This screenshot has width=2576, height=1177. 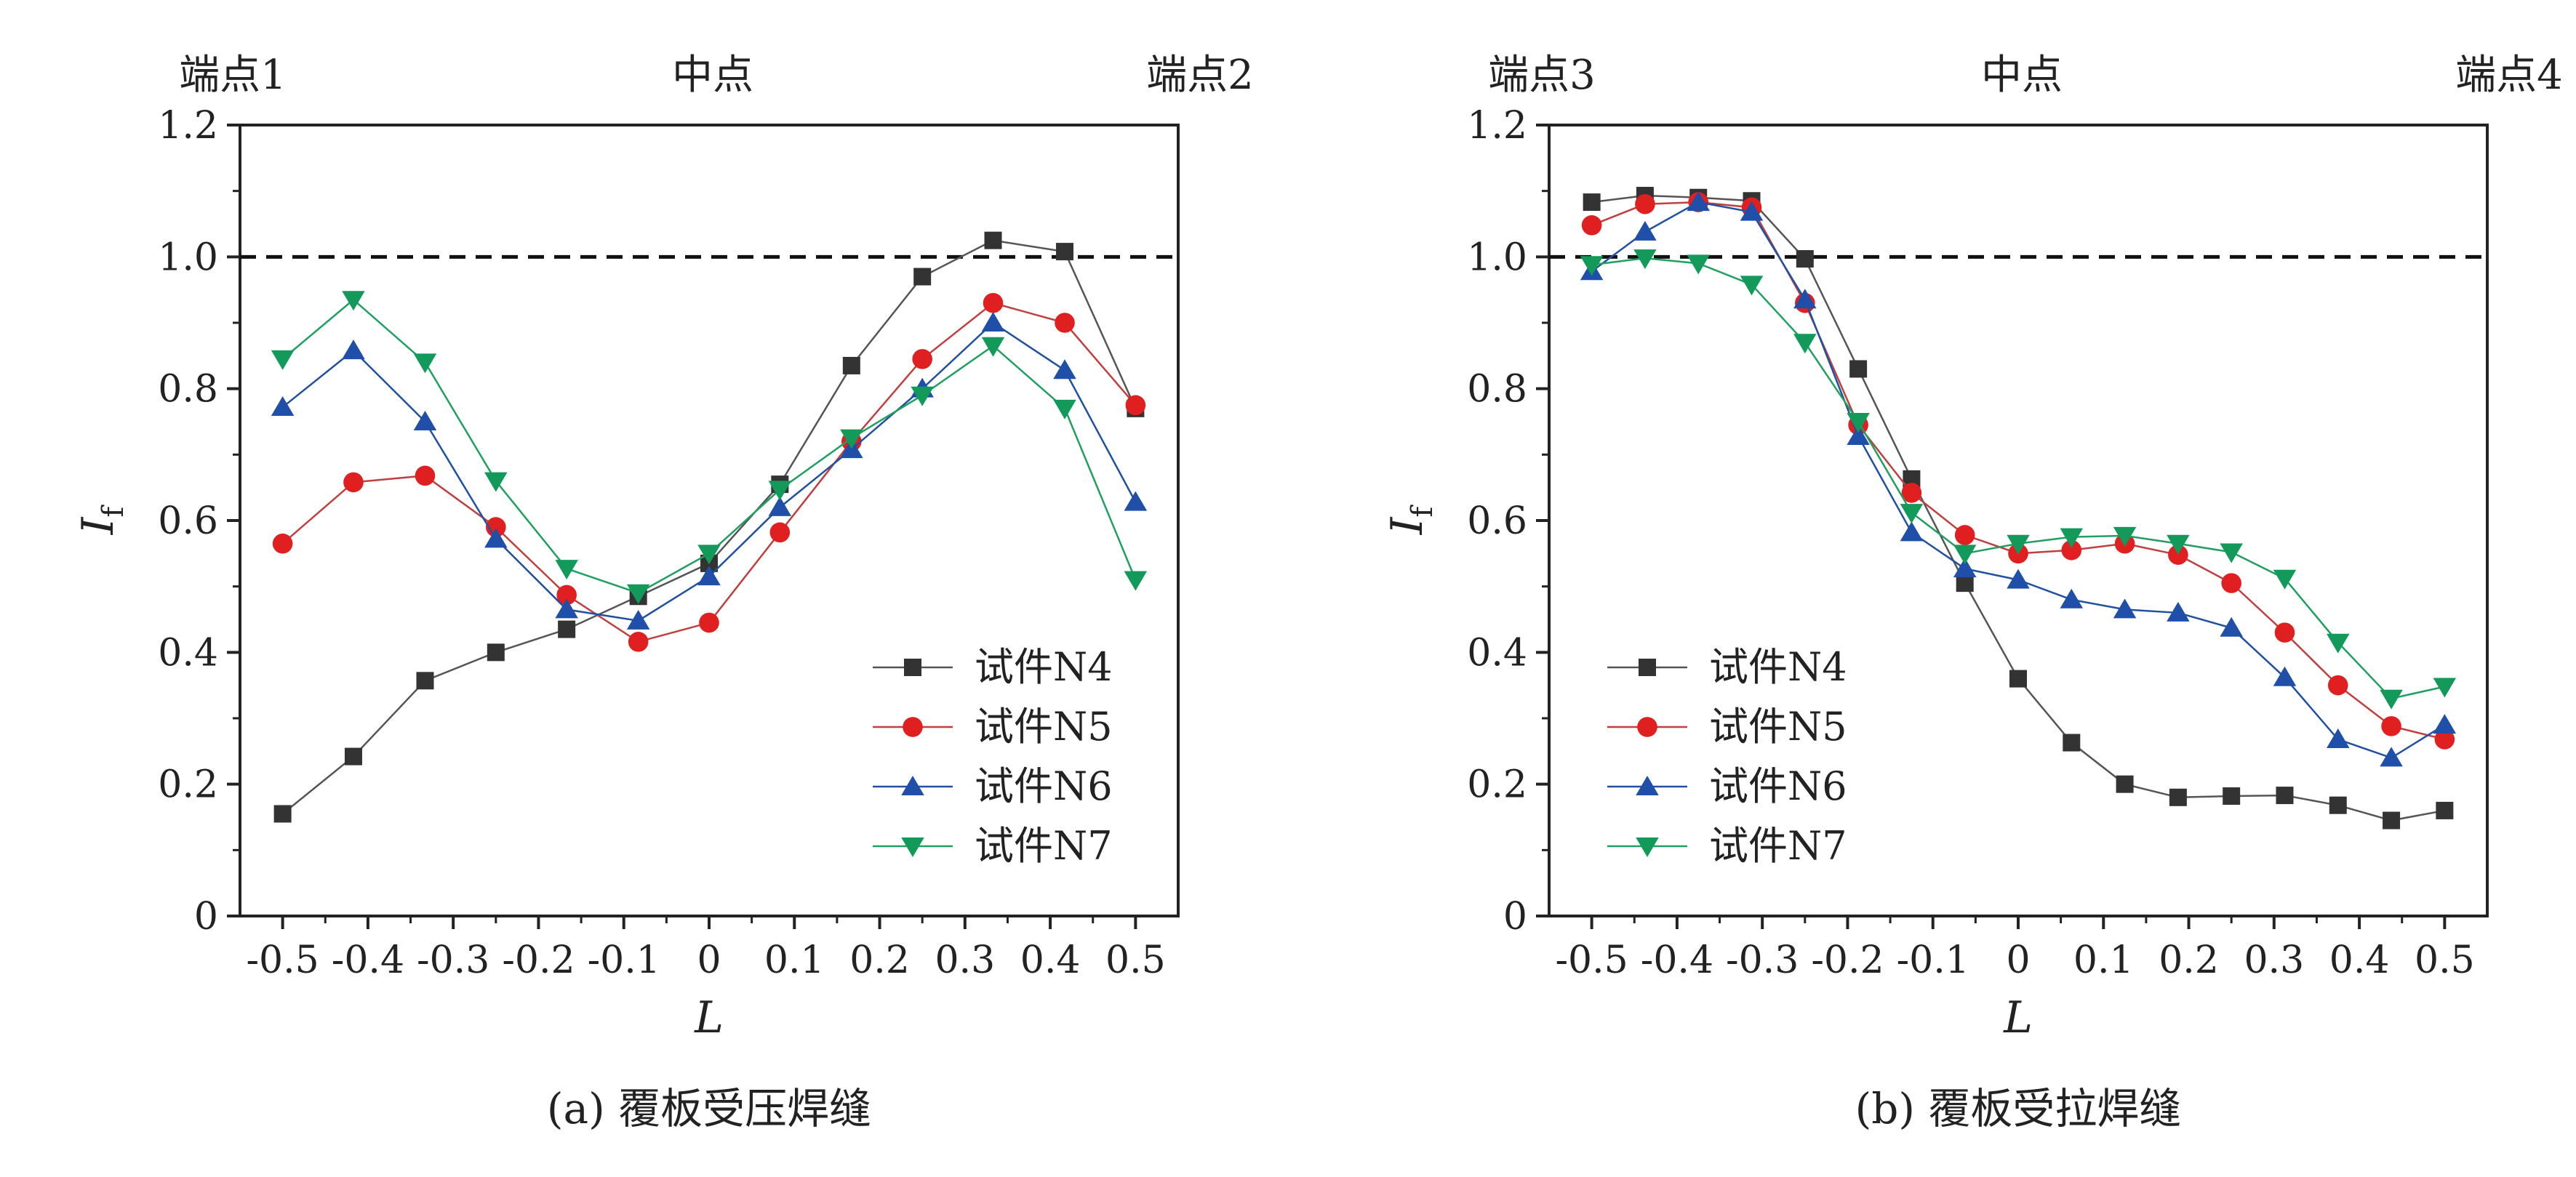 What do you see at coordinates (188, 258) in the screenshot?
I see `y-tick-label: 1.0` at bounding box center [188, 258].